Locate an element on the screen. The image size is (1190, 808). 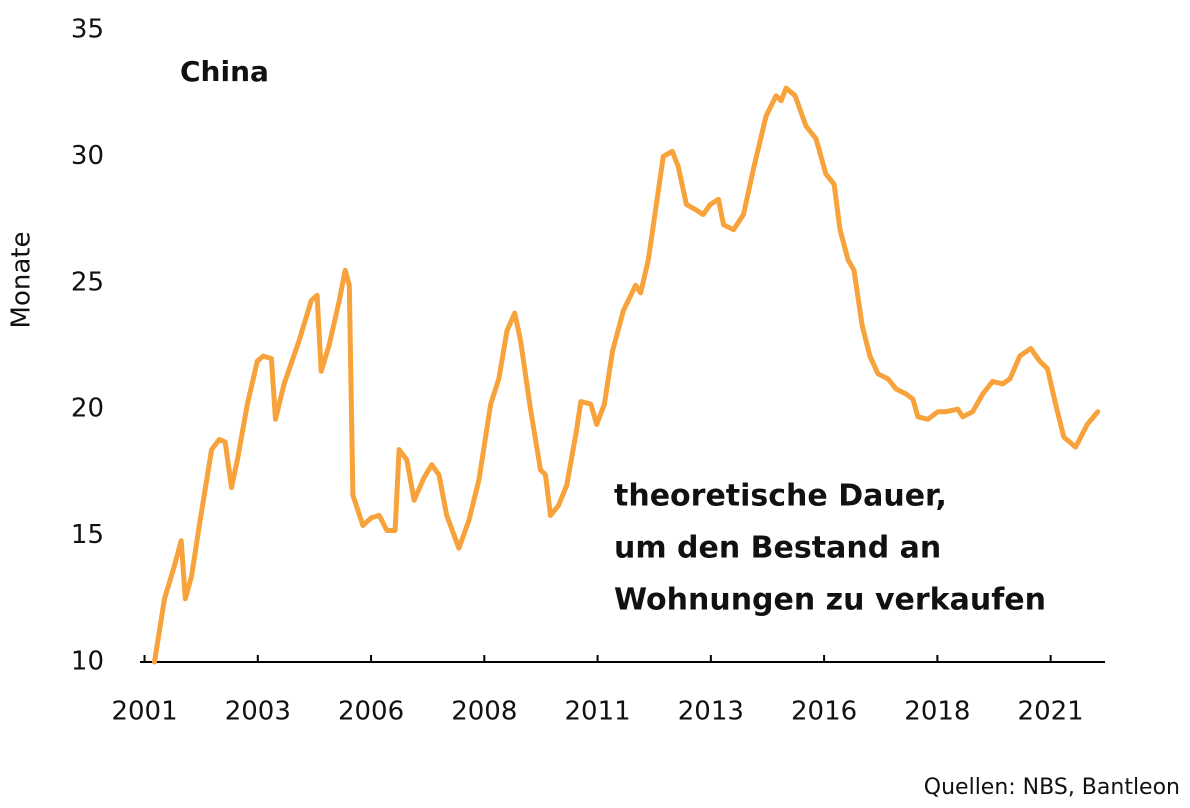
x-tick-label: 2021 is located at coordinates (1051, 712).